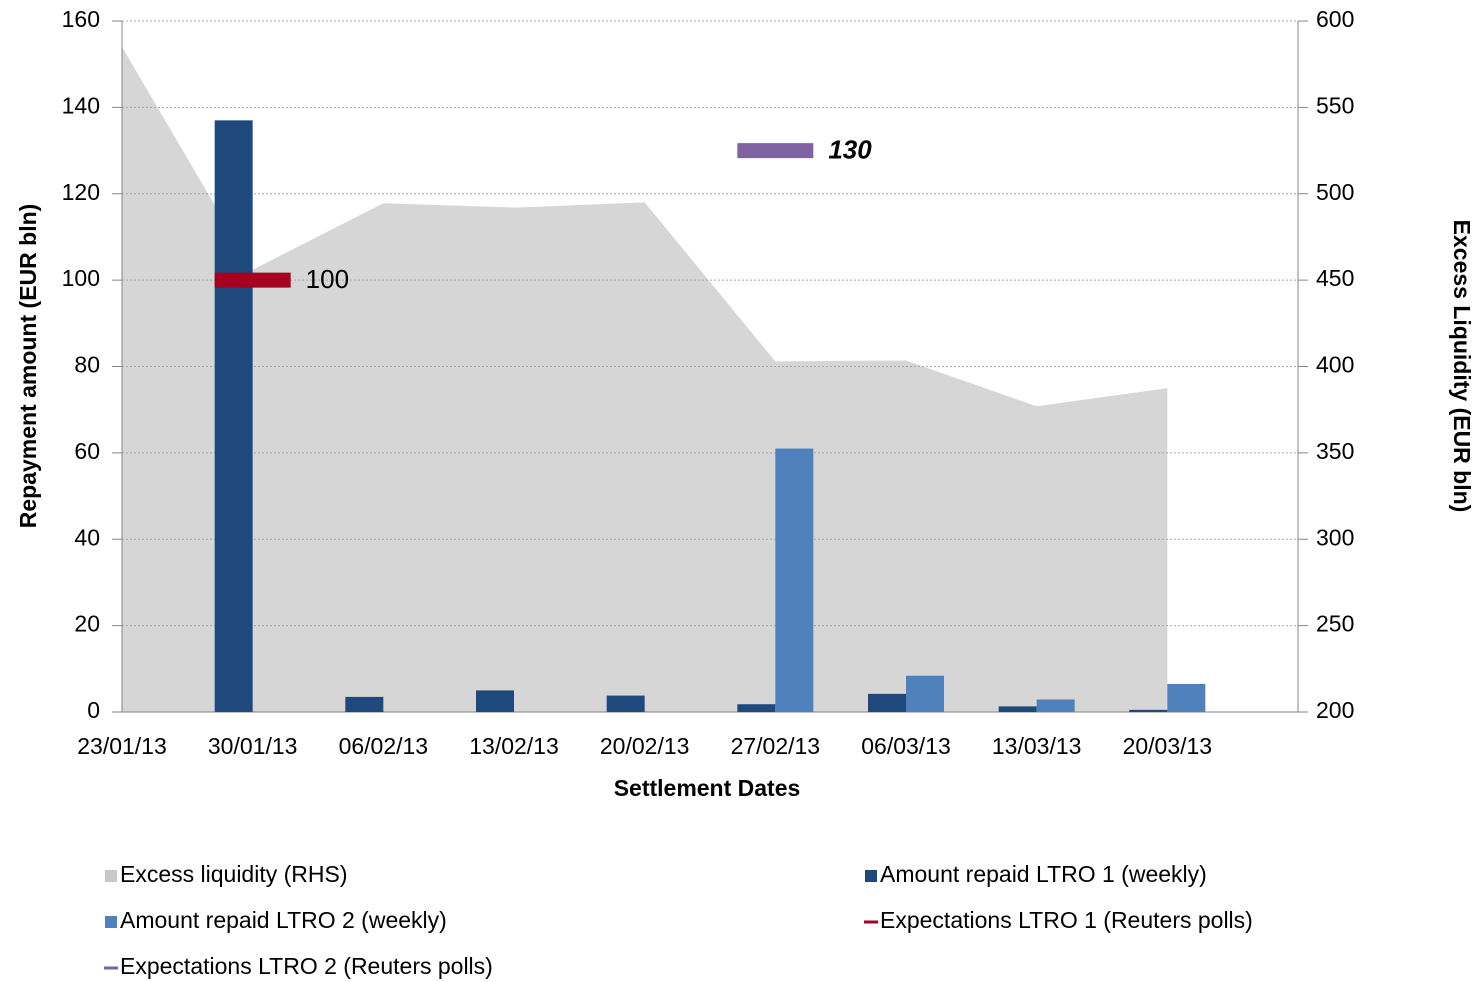 Image resolution: width=1475 pixels, height=982 pixels. Describe the element at coordinates (1335, 451) in the screenshot. I see `y2-tick-label: 350` at that location.